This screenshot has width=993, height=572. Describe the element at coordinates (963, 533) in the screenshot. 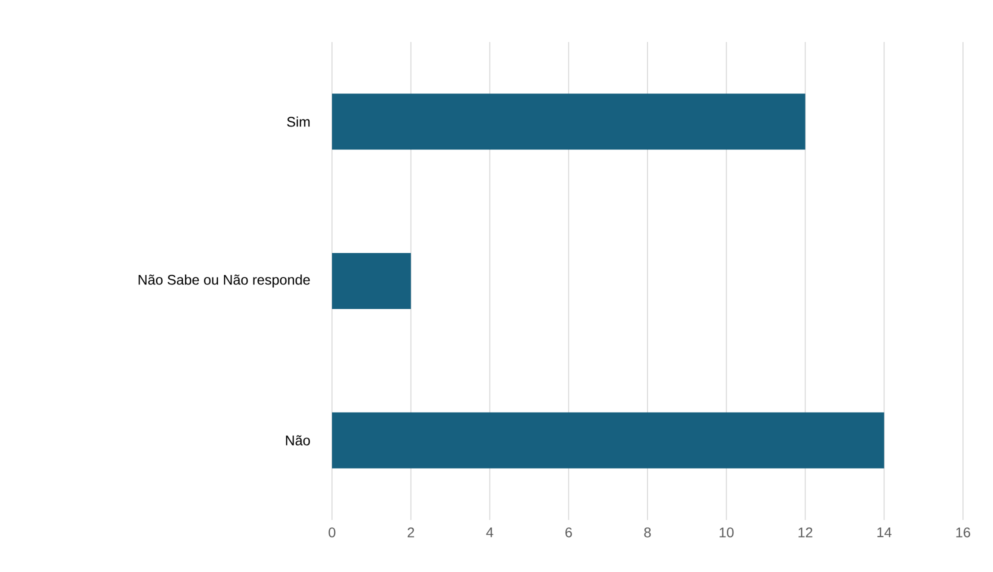

I see `x-tick-label: 16` at that location.